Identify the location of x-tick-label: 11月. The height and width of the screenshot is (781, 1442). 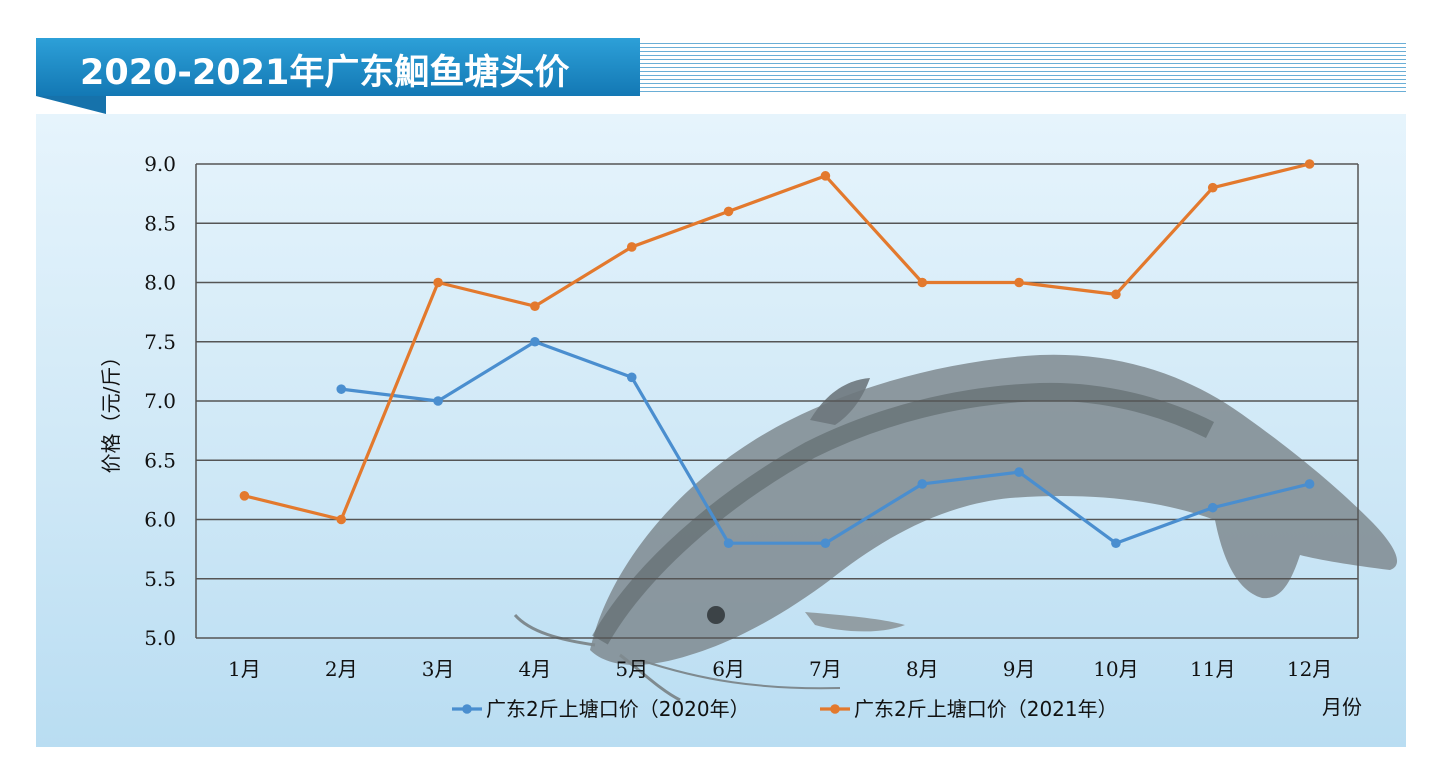
(1212, 669).